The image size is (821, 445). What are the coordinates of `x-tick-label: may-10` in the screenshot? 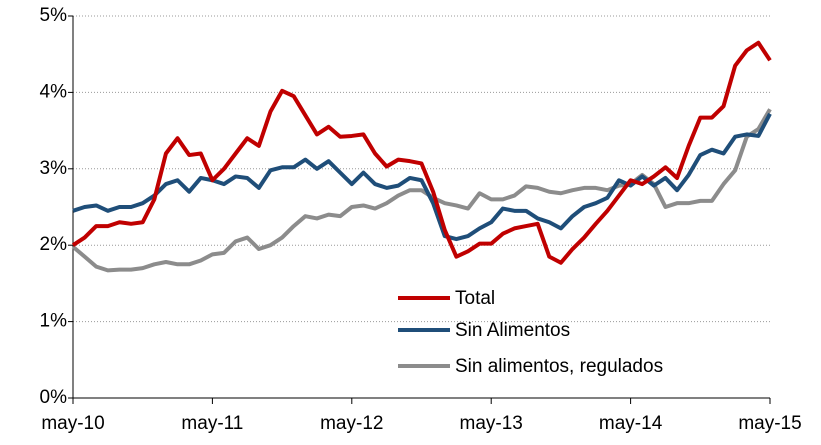 It's located at (72, 423).